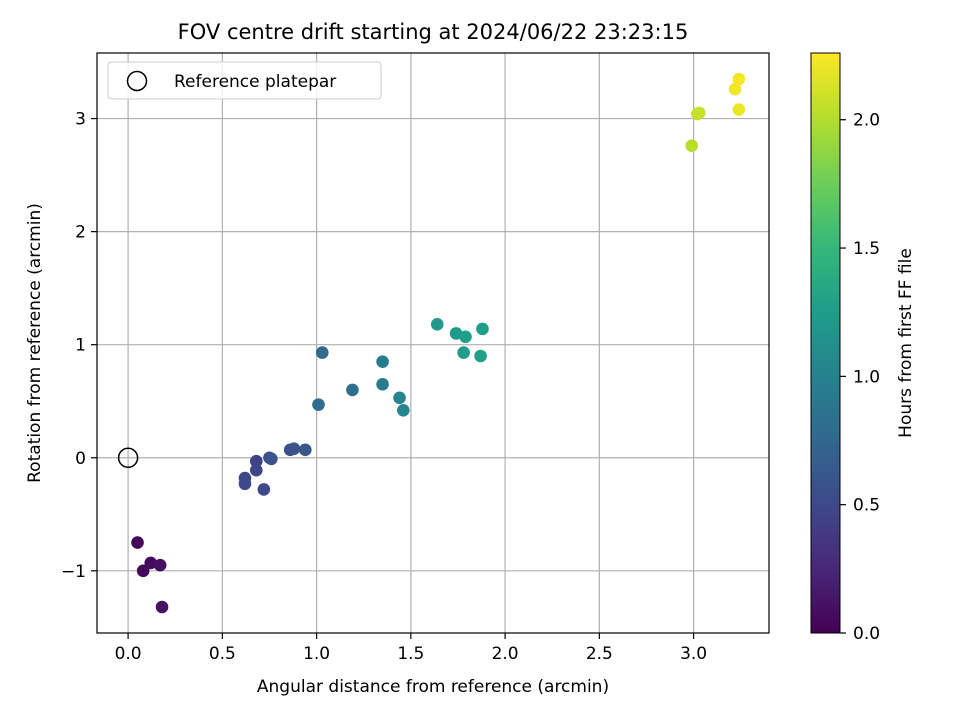  I want to click on colorbar-ticks: 0.0 0.5 1.0 1.5 2.0, so click(860, 377).